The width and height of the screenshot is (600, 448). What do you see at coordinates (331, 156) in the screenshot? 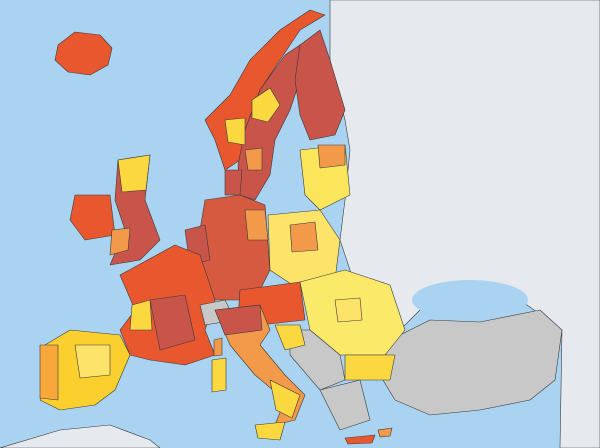
I see `estonia` at bounding box center [331, 156].